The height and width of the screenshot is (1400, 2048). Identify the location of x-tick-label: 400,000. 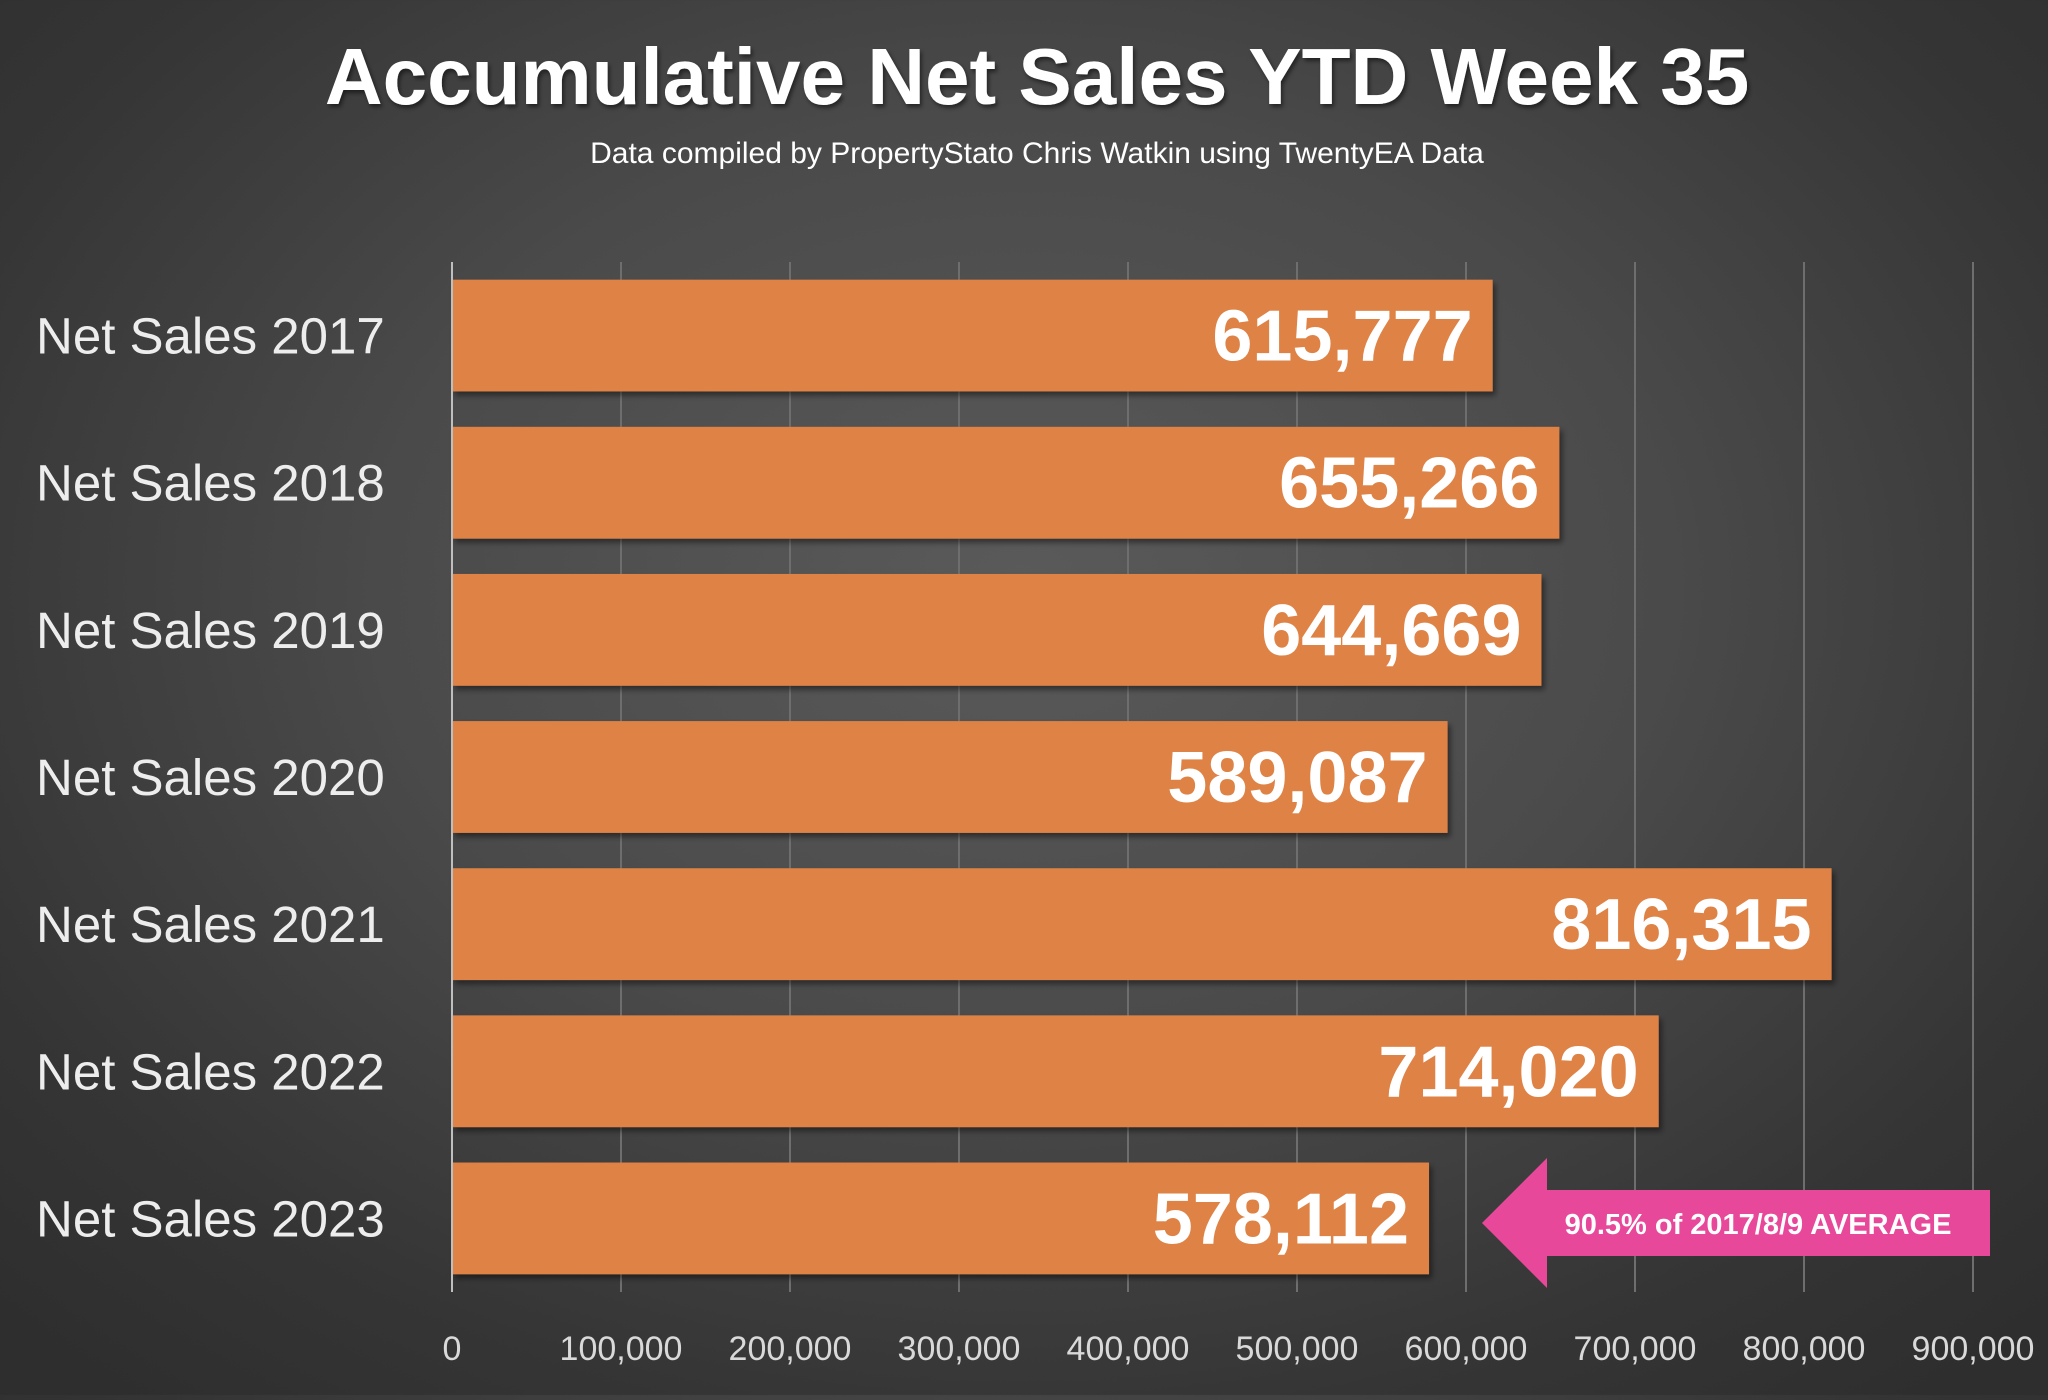
(1128, 1349).